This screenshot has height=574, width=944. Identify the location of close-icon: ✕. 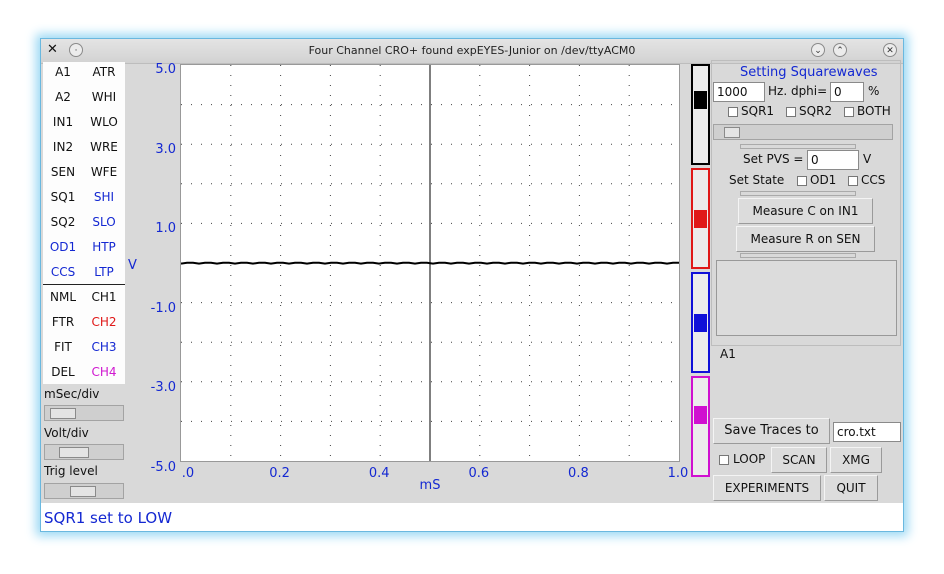
(890, 50).